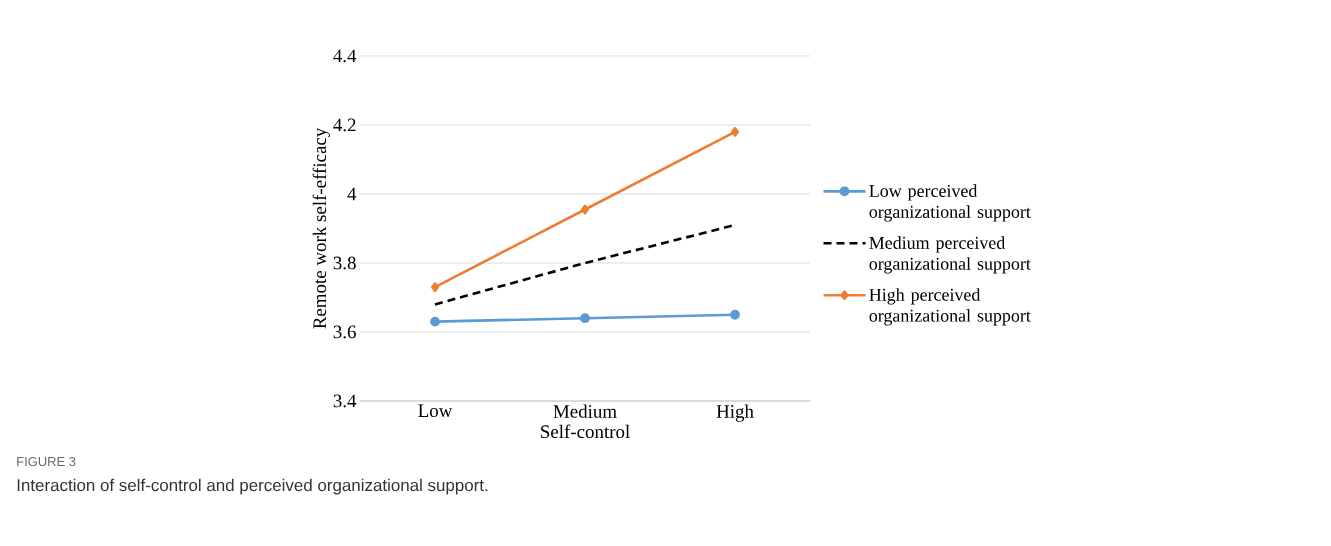 The width and height of the screenshot is (1331, 546). What do you see at coordinates (345, 401) in the screenshot?
I see `y-tick-label: 3.4` at bounding box center [345, 401].